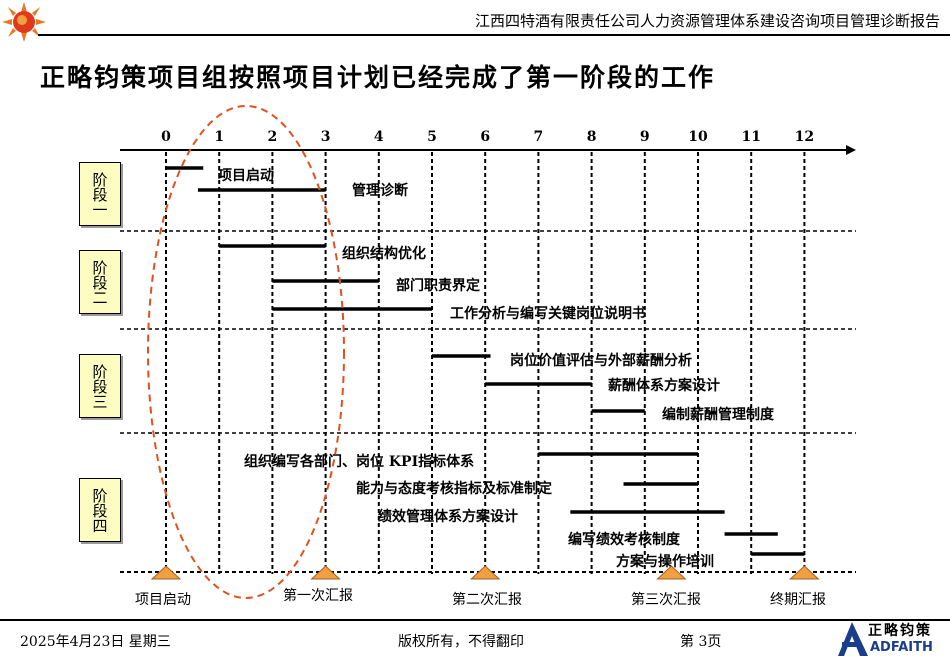 The height and width of the screenshot is (658, 950). I want to click on timeline-arrow-icon, so click(851, 150).